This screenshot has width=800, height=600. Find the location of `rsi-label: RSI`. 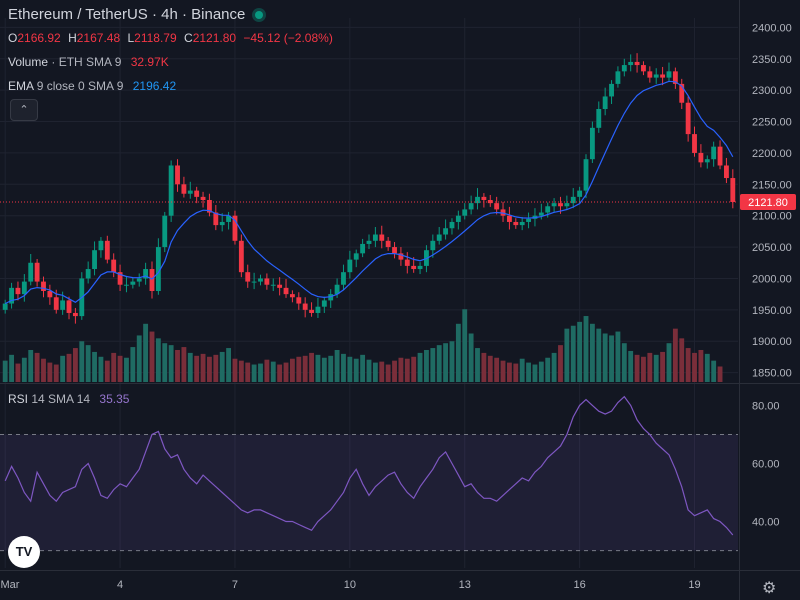

rsi-label: RSI is located at coordinates (18, 399).